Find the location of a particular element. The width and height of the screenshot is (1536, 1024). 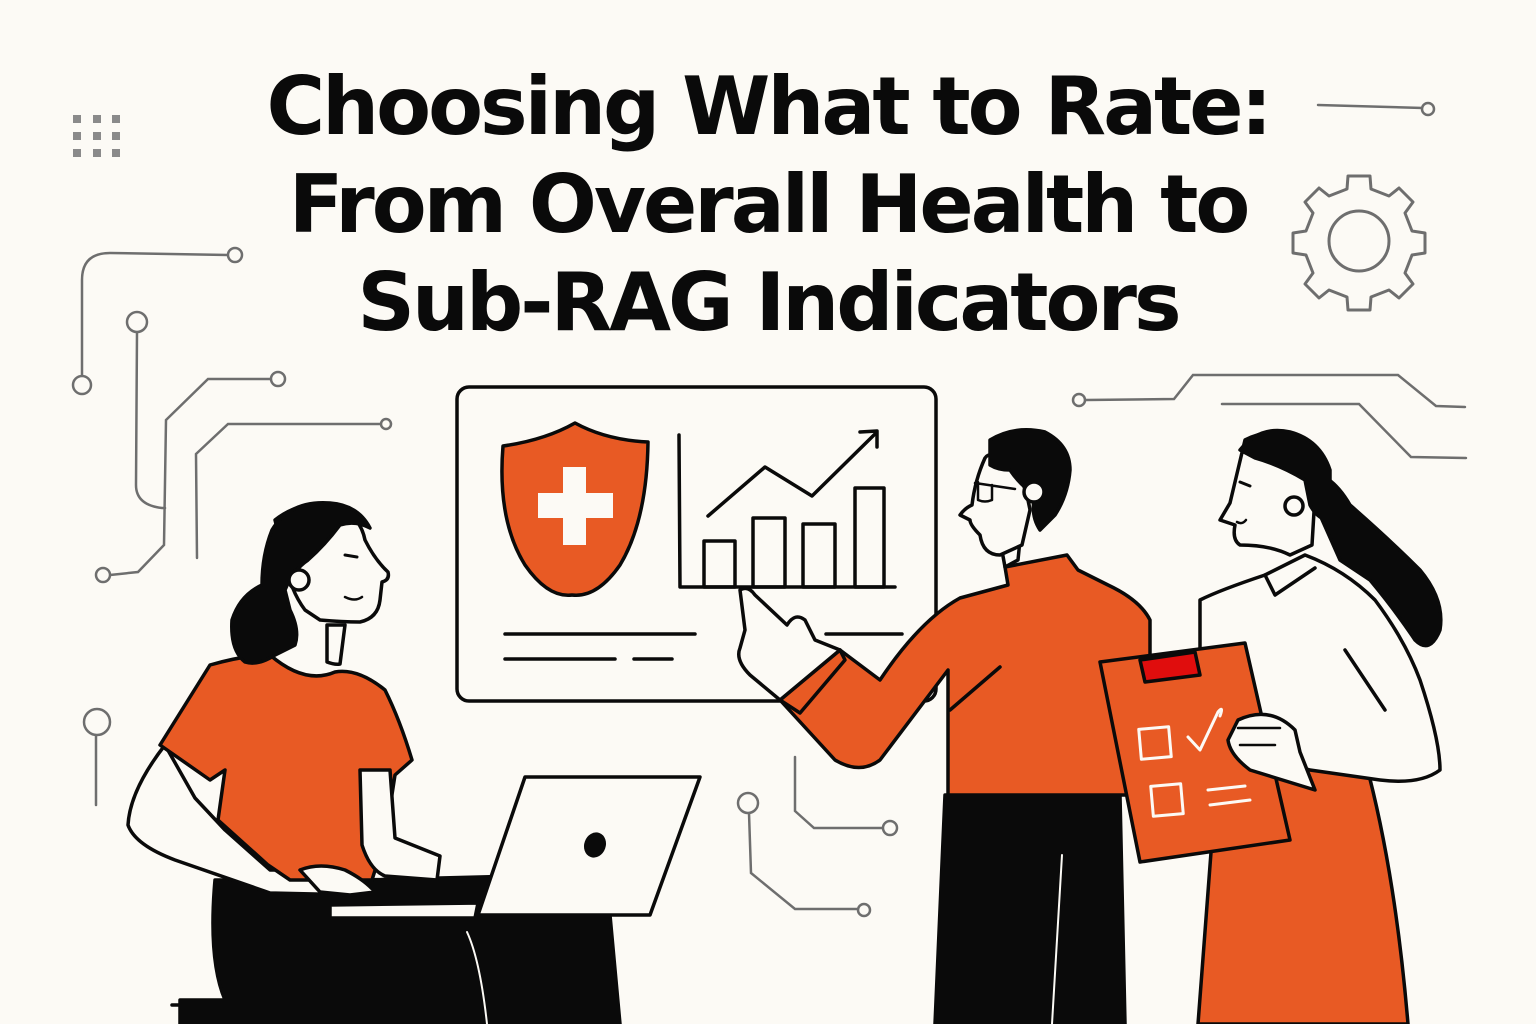

person-holding-checklist-clipboard is located at coordinates (1270, 726).